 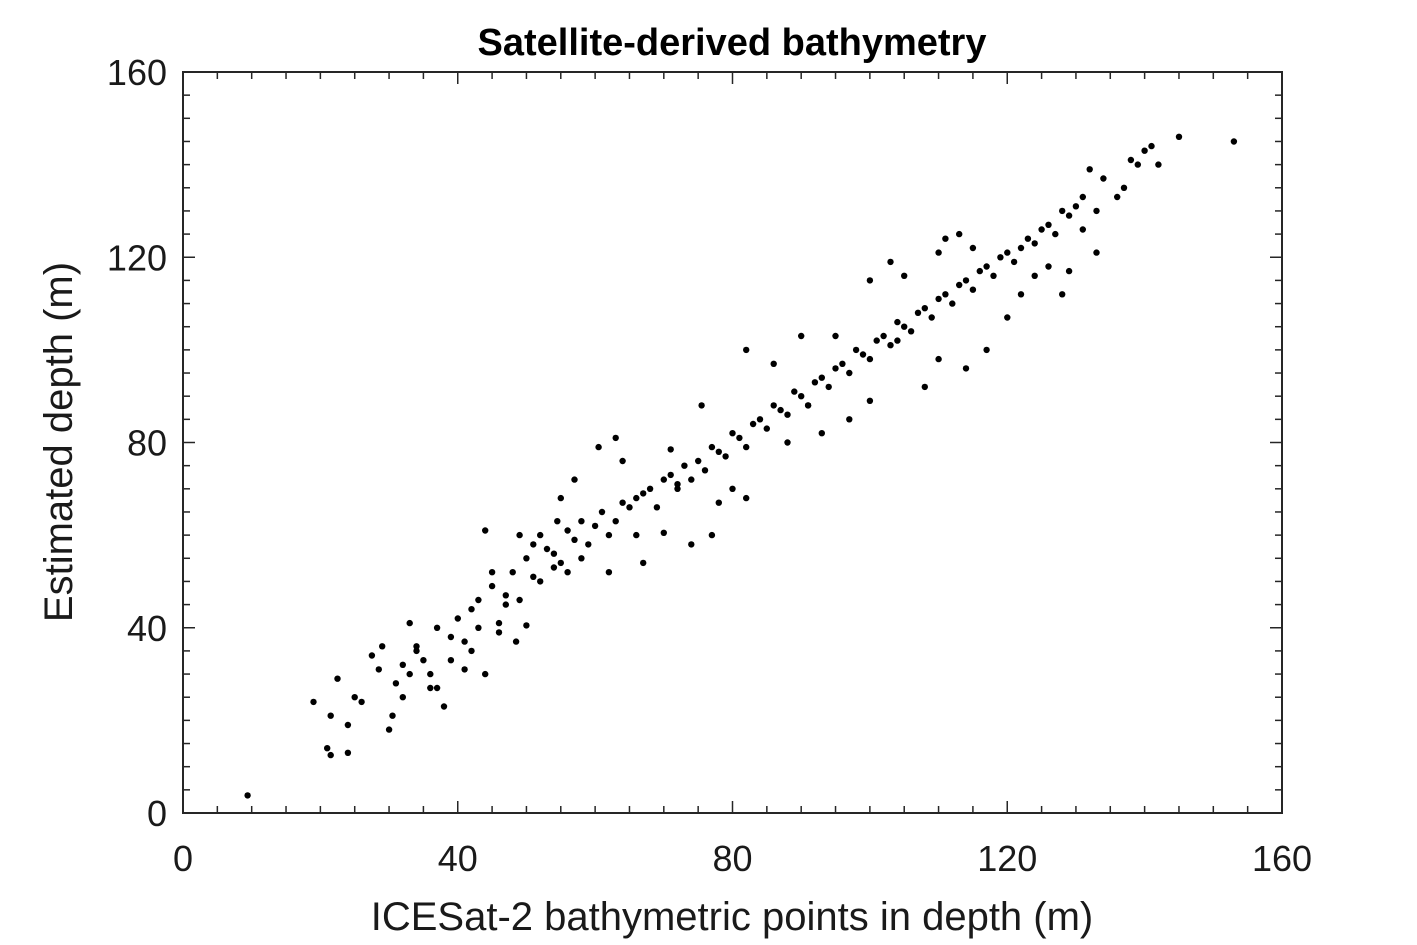 What do you see at coordinates (157, 813) in the screenshot?
I see `y-tick-label: 0` at bounding box center [157, 813].